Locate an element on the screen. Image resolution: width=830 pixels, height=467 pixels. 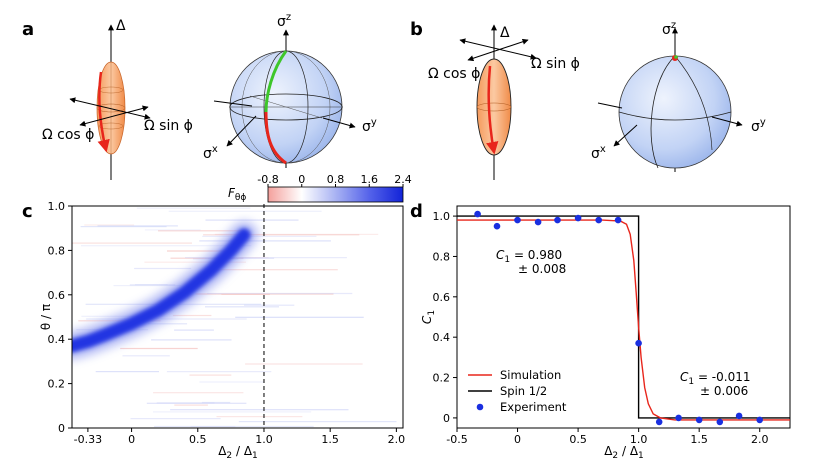
legend-experiment-swatch is located at coordinates (480, 407).